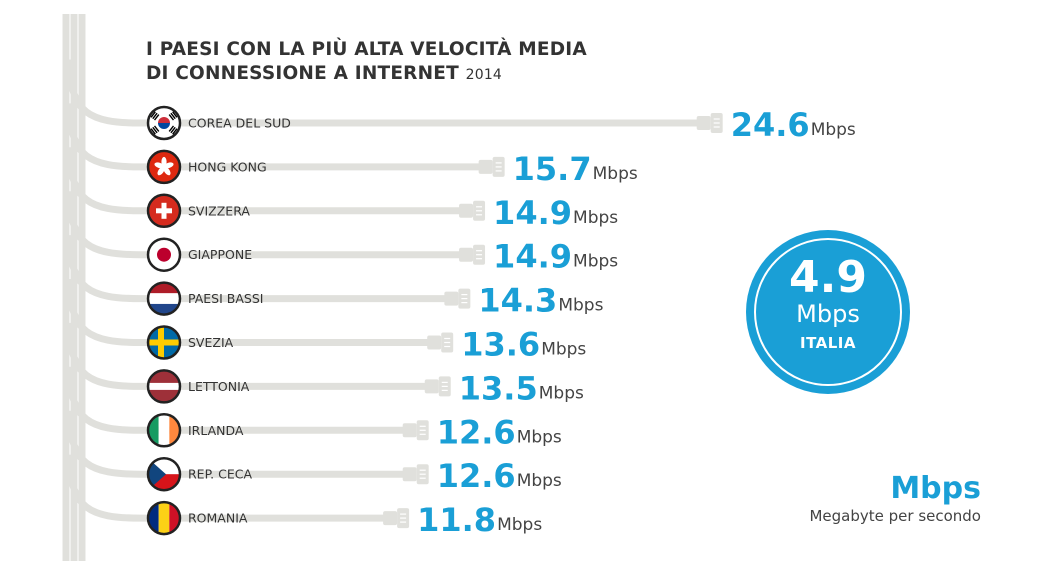  Describe the element at coordinates (500, 345) in the screenshot. I see `value-label: 13.6` at that location.